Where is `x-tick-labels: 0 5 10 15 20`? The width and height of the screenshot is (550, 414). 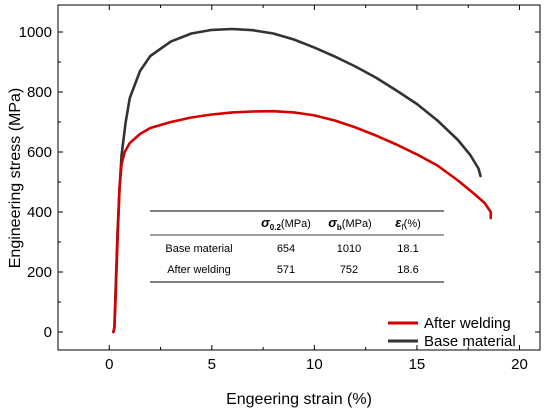
x-tick-labels: 0 5 10 15 20 is located at coordinates (316, 364).